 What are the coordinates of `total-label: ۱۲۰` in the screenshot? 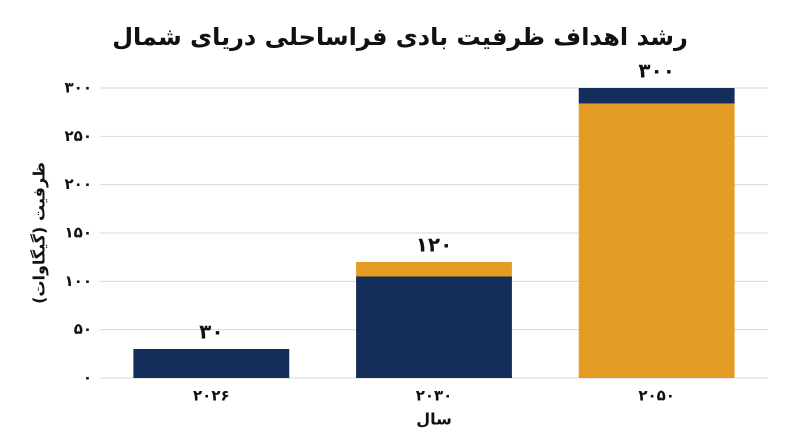 It's located at (434, 245).